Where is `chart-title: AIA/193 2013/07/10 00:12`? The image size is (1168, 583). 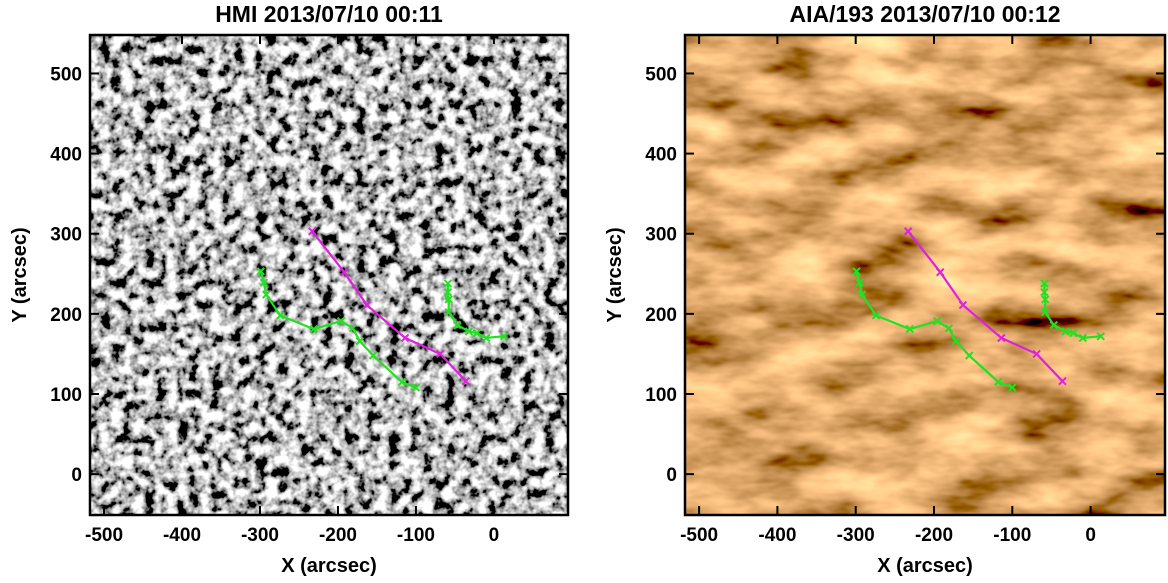 chart-title: AIA/193 2013/07/10 00:12 is located at coordinates (924, 14).